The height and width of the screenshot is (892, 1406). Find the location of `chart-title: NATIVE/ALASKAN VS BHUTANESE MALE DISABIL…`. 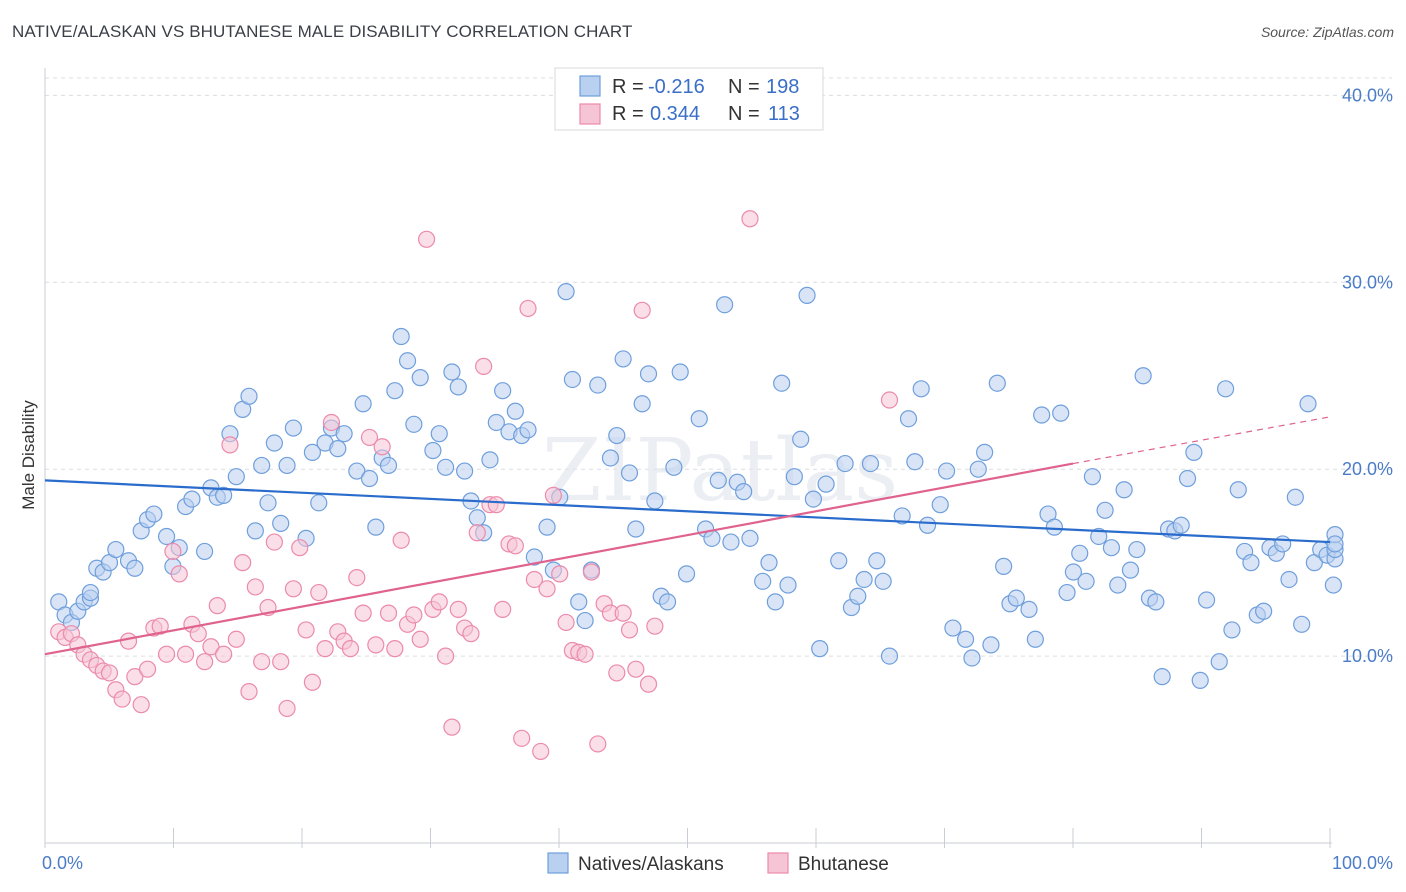

chart-title: NATIVE/ALASKAN VS BHUTANESE MALE DISABIL… is located at coordinates (322, 31).